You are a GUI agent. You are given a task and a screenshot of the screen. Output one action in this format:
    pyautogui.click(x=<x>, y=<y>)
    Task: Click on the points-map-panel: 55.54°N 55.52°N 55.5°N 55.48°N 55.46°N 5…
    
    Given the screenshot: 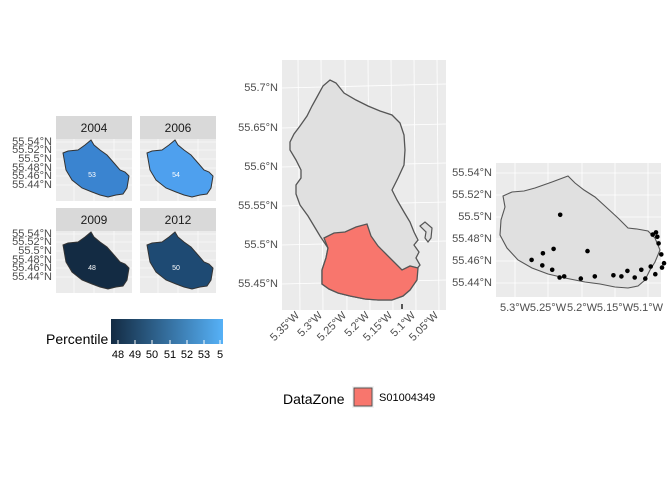 What is the action you would take?
    pyautogui.click(x=559, y=238)
    